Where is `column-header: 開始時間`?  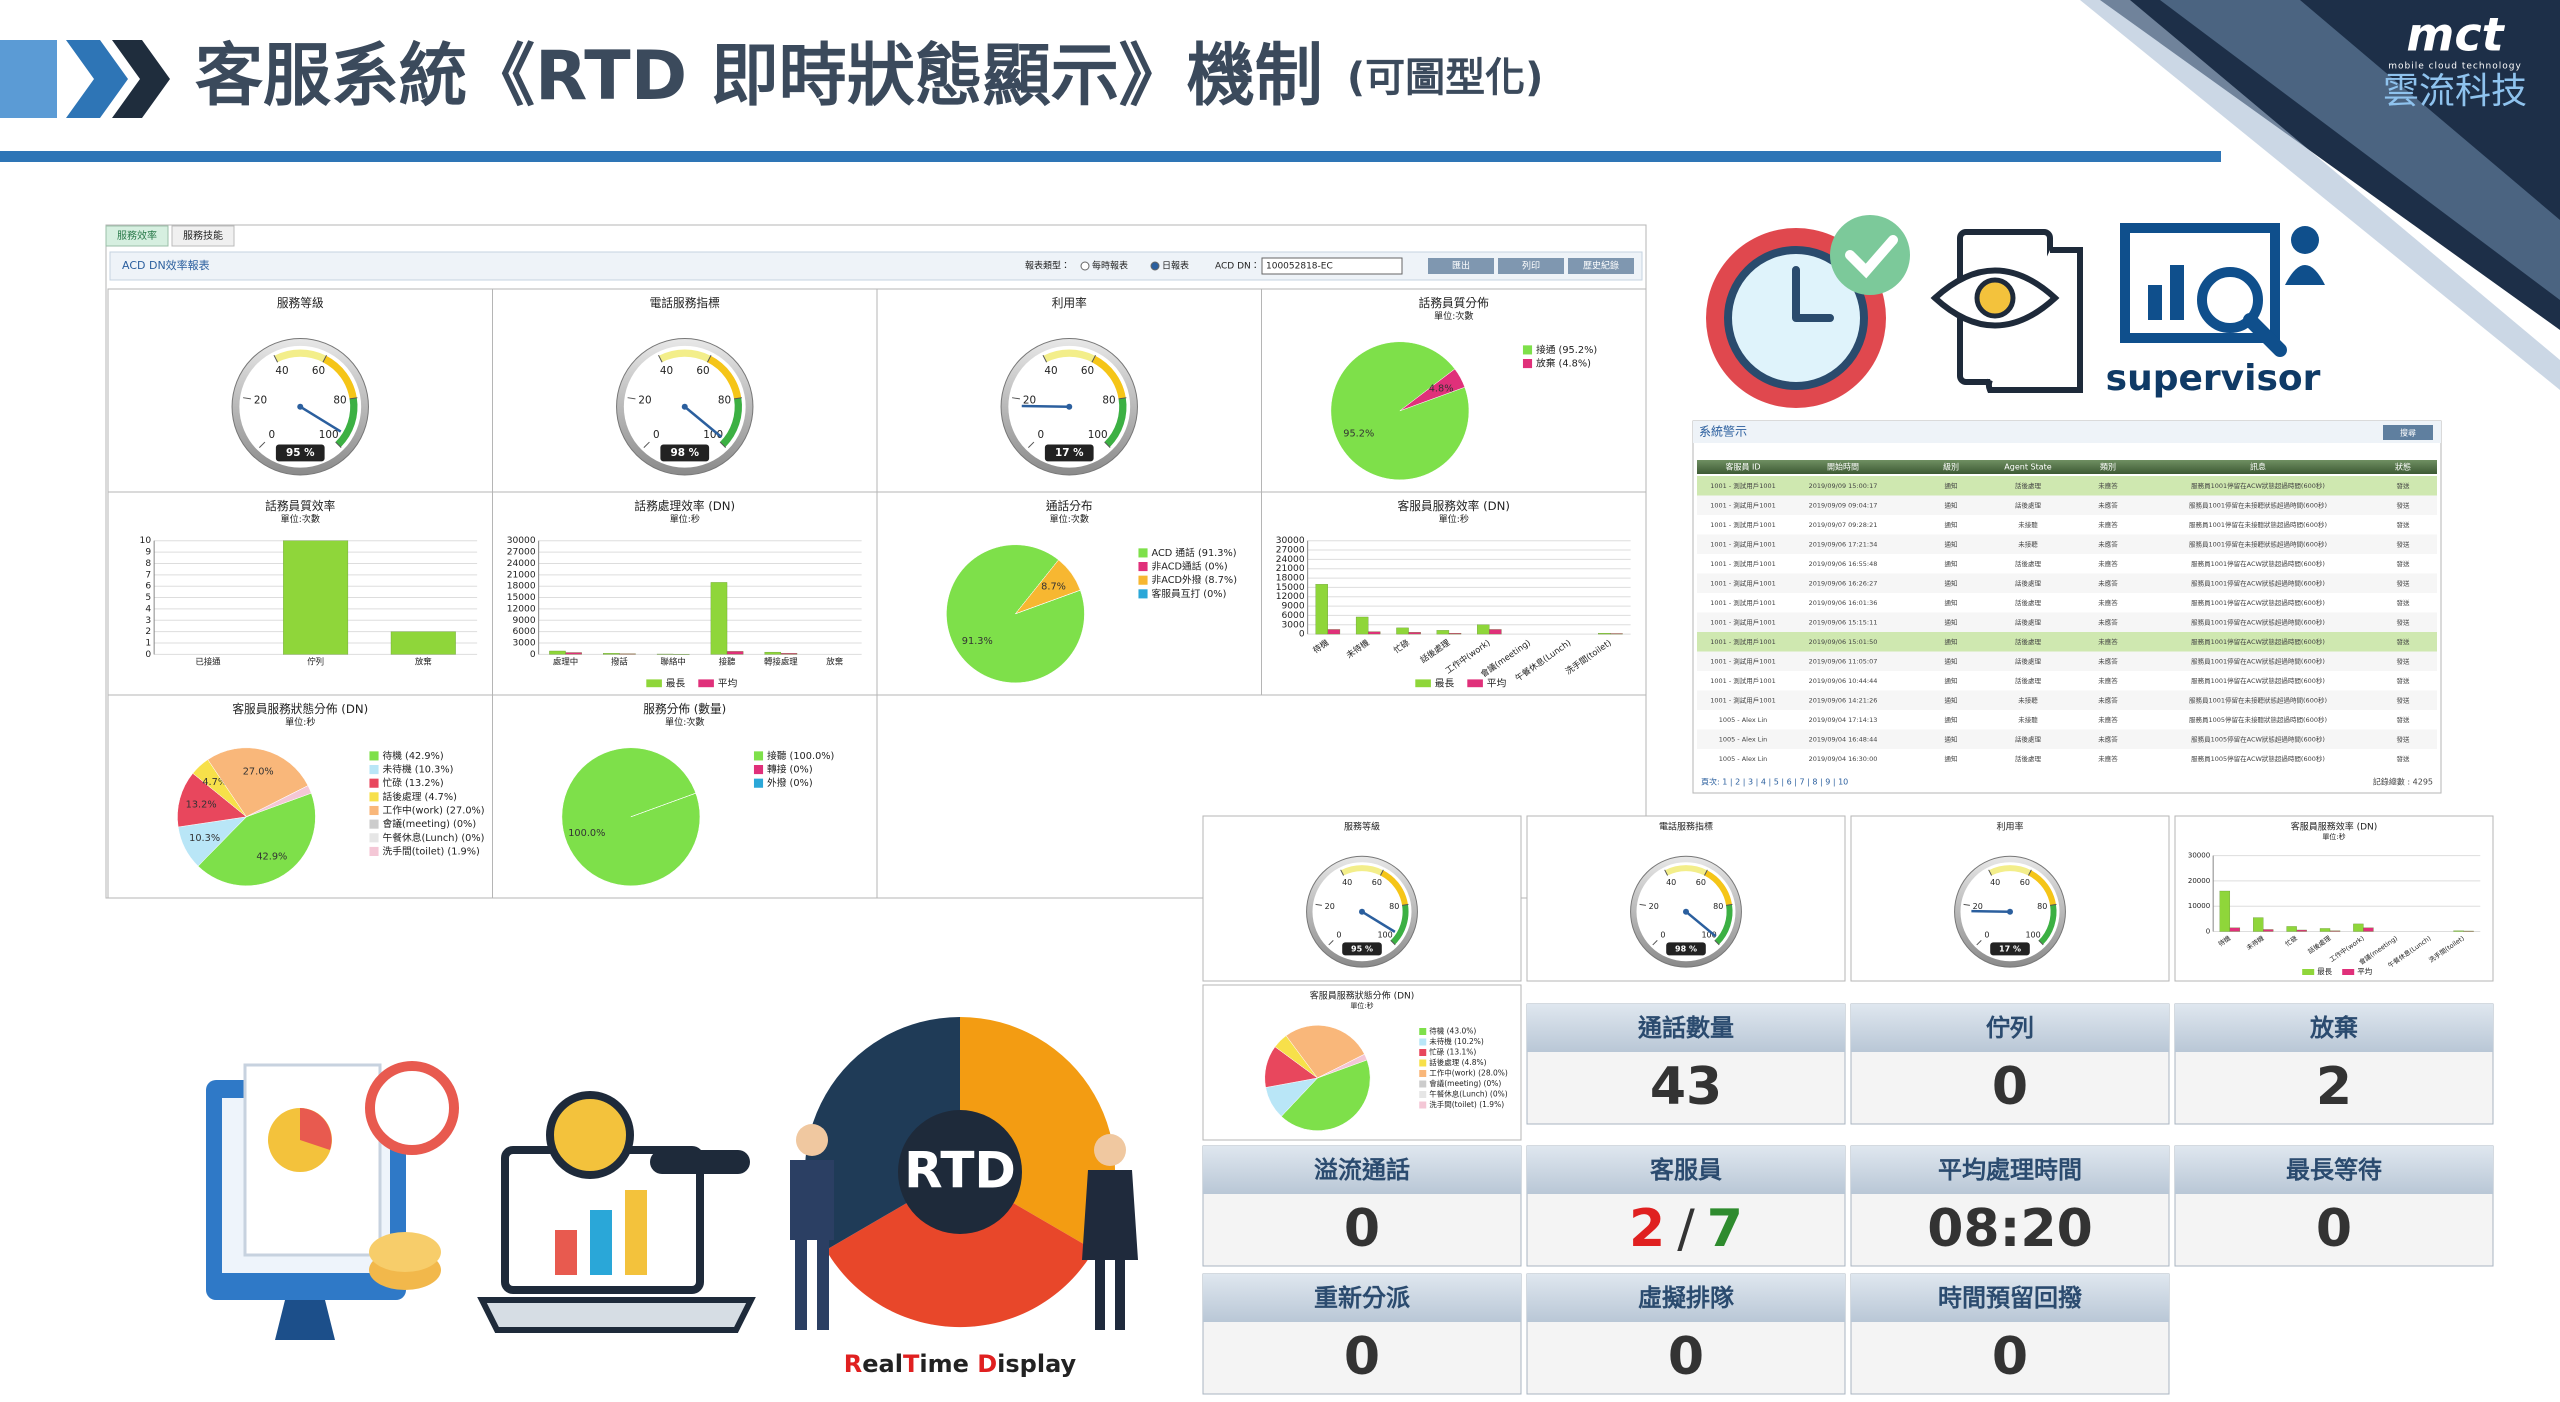
column-header: 開始時間 is located at coordinates (1843, 467).